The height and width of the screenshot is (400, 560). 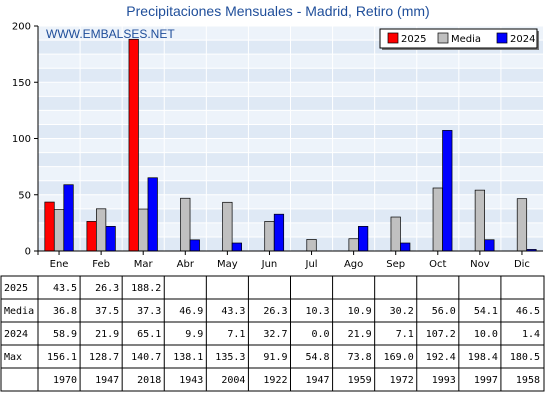 I want to click on x-tick-label: Mar, so click(x=144, y=264).